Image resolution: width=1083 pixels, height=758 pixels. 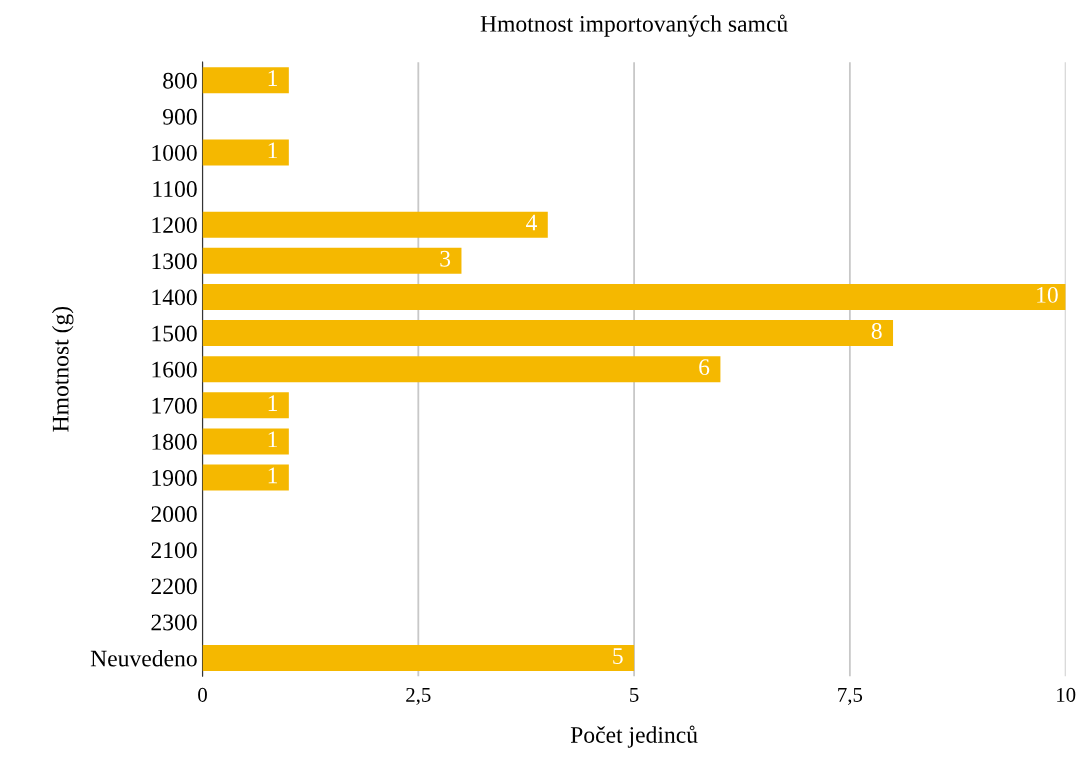 I want to click on y-tick-label: 1500, so click(x=174, y=333).